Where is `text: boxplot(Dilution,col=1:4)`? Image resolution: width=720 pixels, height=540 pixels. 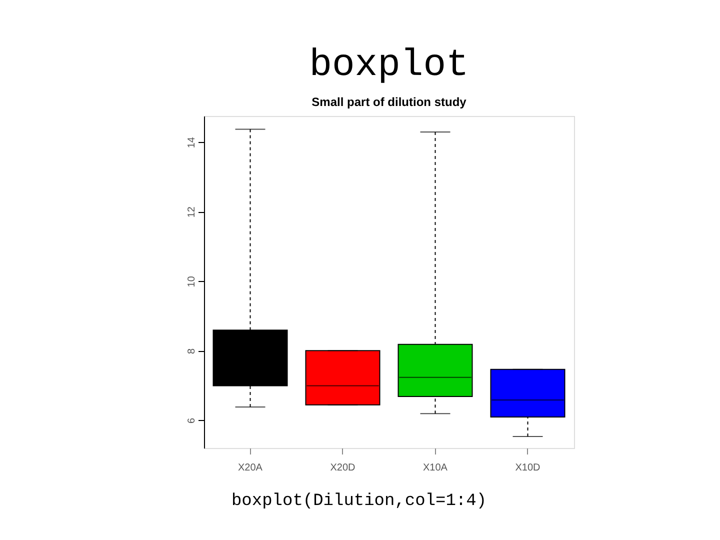 text: boxplot(Dilution,col=1:4) is located at coordinates (359, 501).